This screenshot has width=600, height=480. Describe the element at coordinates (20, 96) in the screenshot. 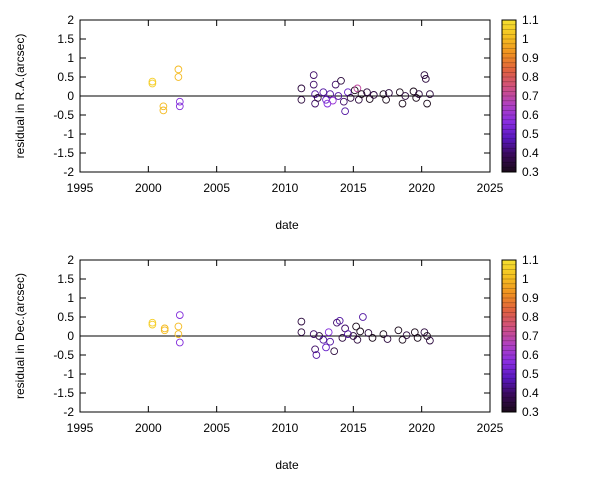

I see `y-axis-label: residual in R.A.(arcsec)` at that location.